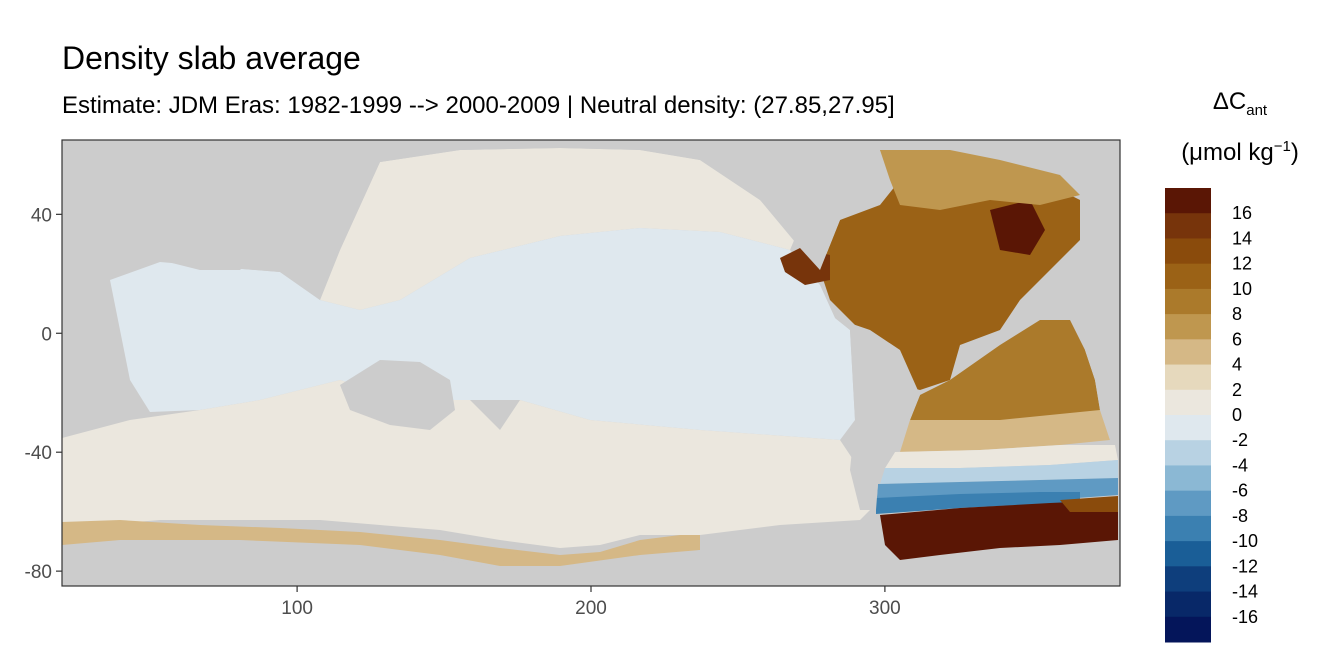 This screenshot has width=1344, height=672. I want to click on colorbar-label: -12, so click(1245, 566).